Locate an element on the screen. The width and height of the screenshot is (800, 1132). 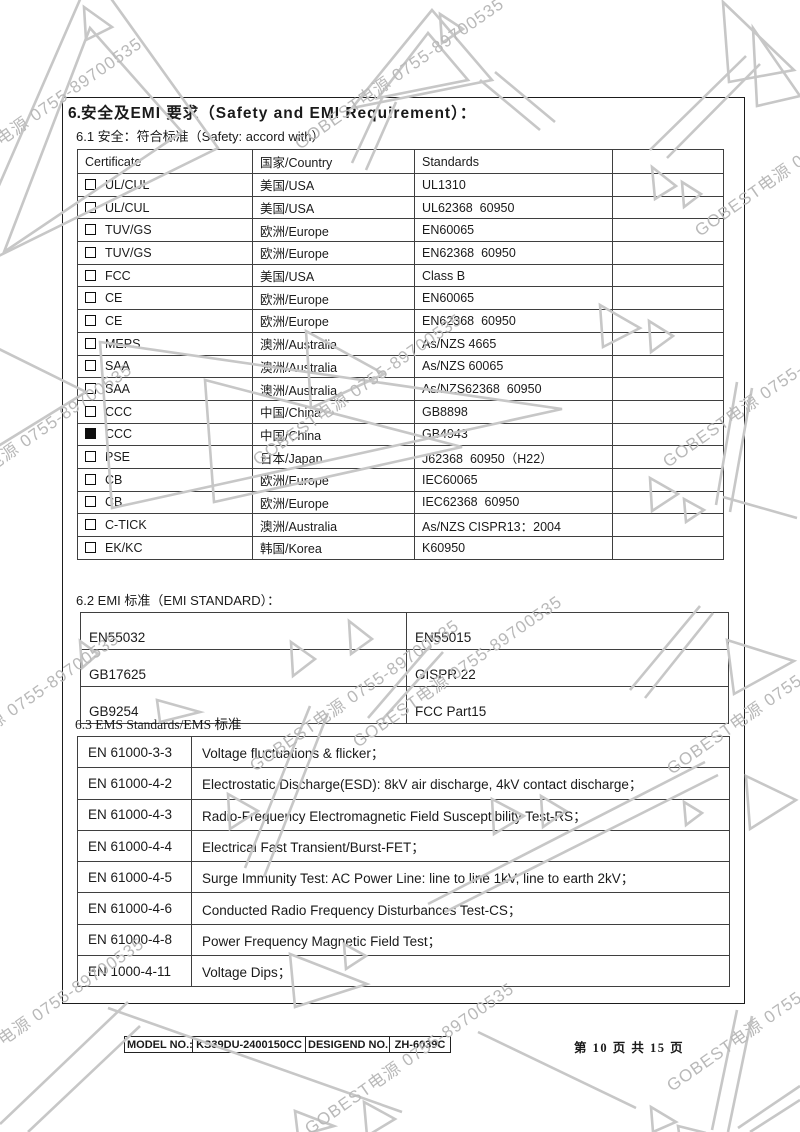
standard-cell: As/NZS 60065 is located at coordinates (513, 366).